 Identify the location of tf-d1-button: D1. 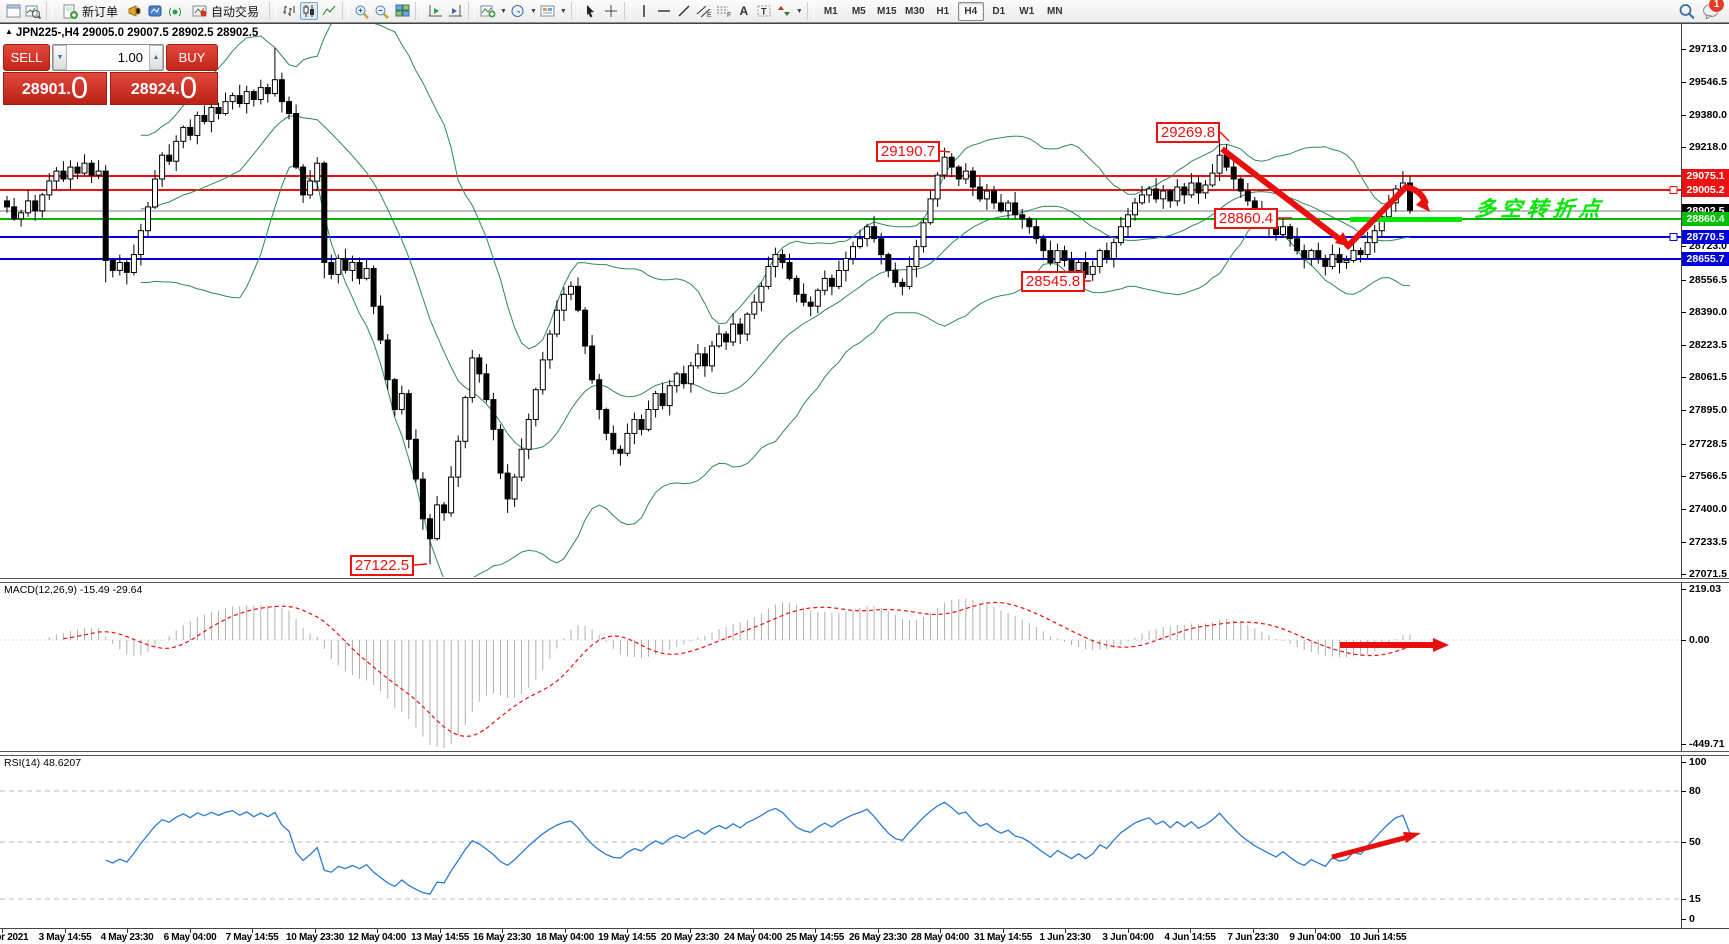
(999, 11).